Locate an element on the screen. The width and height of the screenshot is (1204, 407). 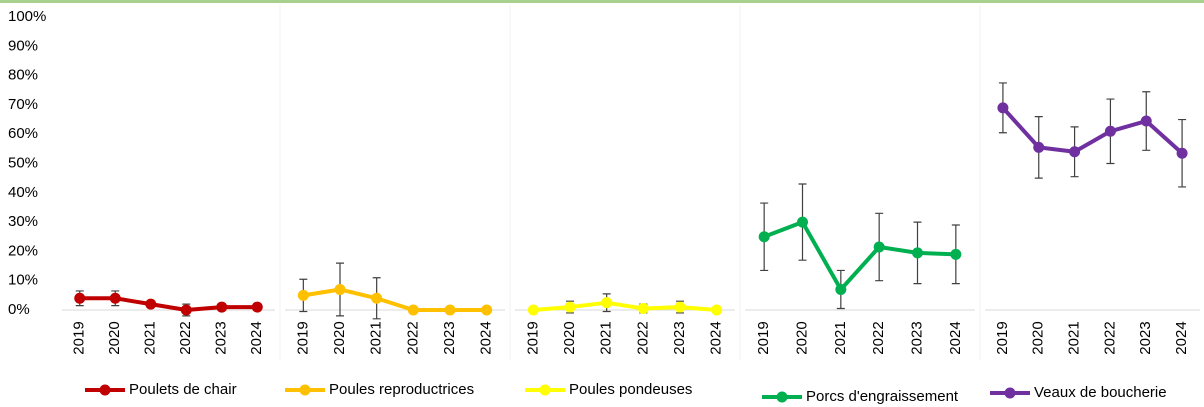
legend-label: Poules reproductrices is located at coordinates (401, 389).